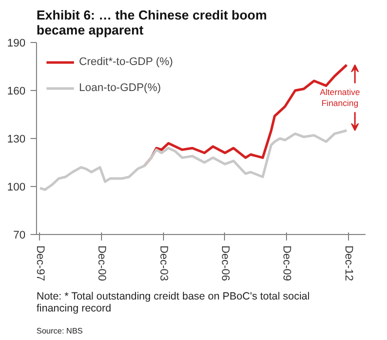 The width and height of the screenshot is (387, 340). I want to click on source-note: Source: NBS, so click(59, 331).